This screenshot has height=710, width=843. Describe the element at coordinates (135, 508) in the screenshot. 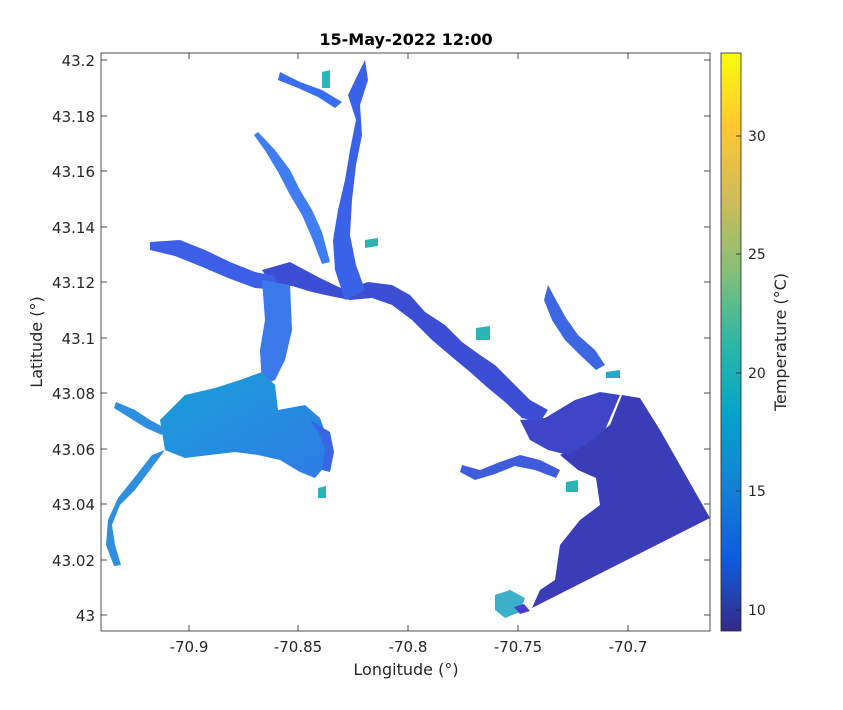

I see `map-region-squamscott` at that location.